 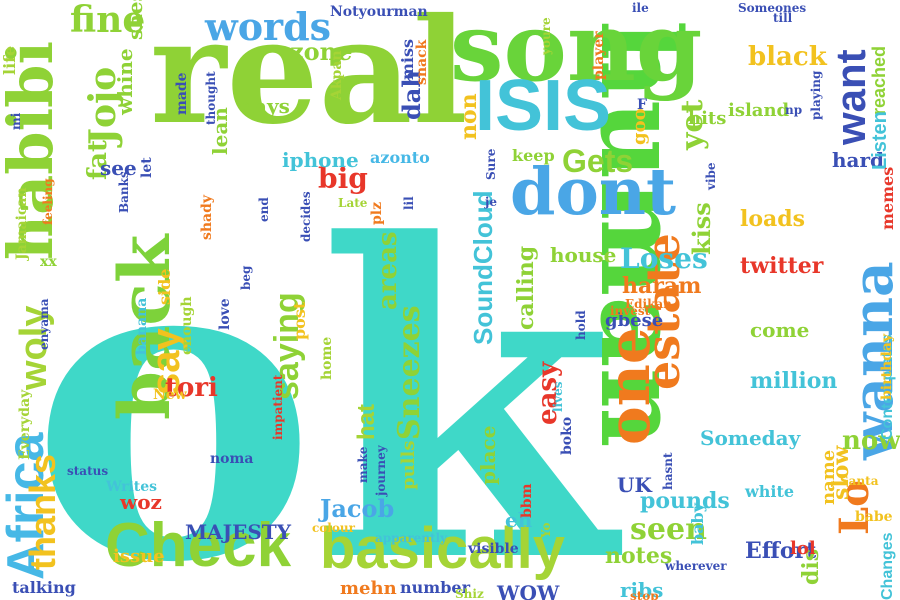 I want to click on word-boko: boko, so click(x=567, y=435).